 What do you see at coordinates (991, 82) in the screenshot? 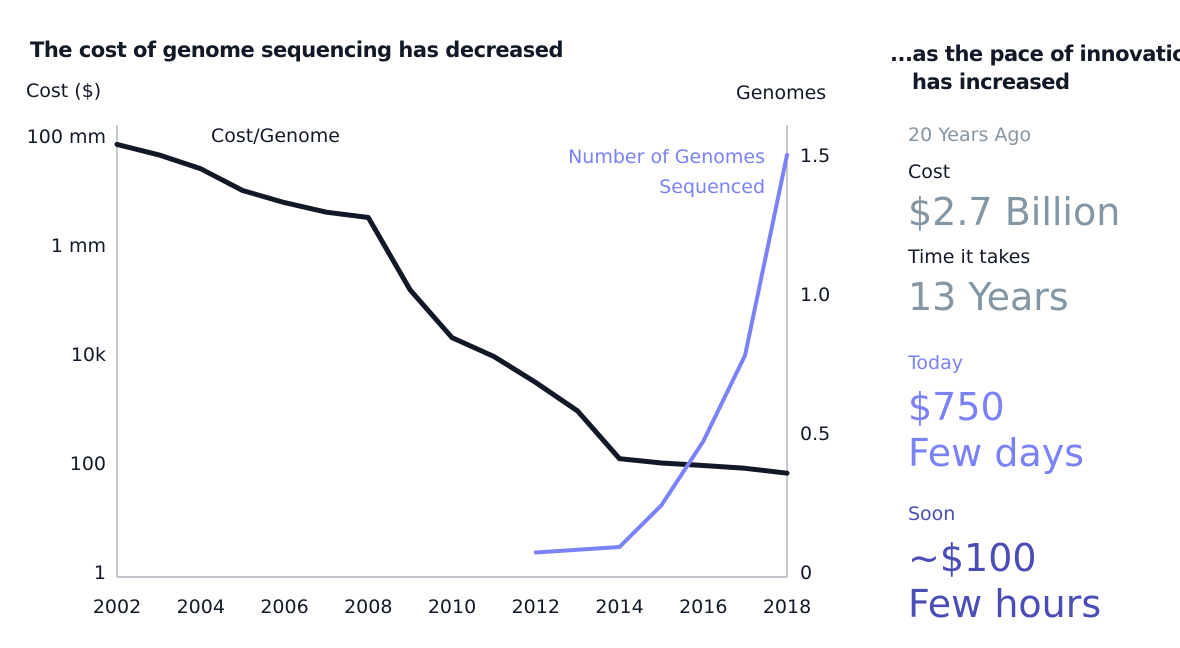
I see `panel-title-line2: has increased` at bounding box center [991, 82].